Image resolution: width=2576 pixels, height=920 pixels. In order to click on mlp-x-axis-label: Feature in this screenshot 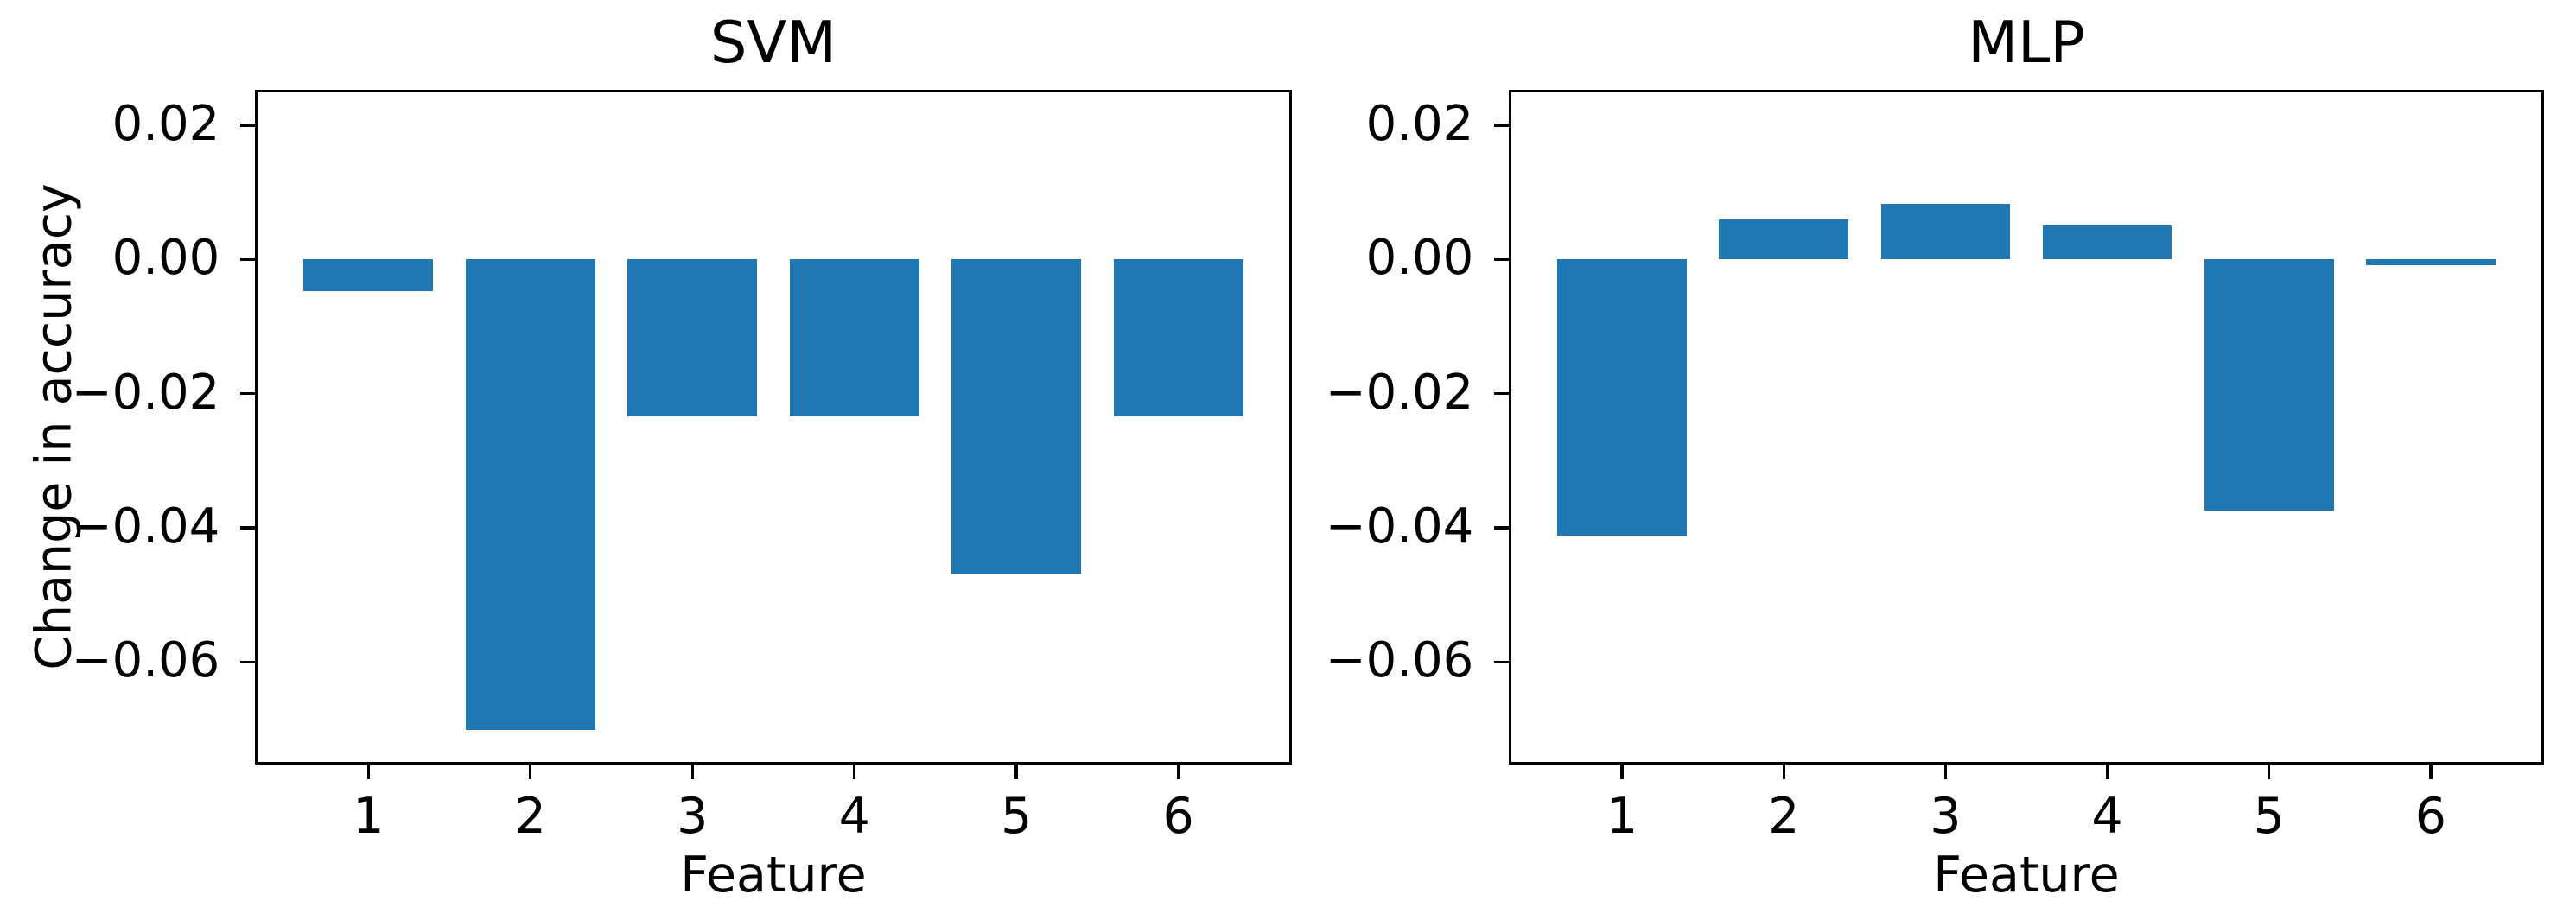, I will do `click(2027, 875)`.